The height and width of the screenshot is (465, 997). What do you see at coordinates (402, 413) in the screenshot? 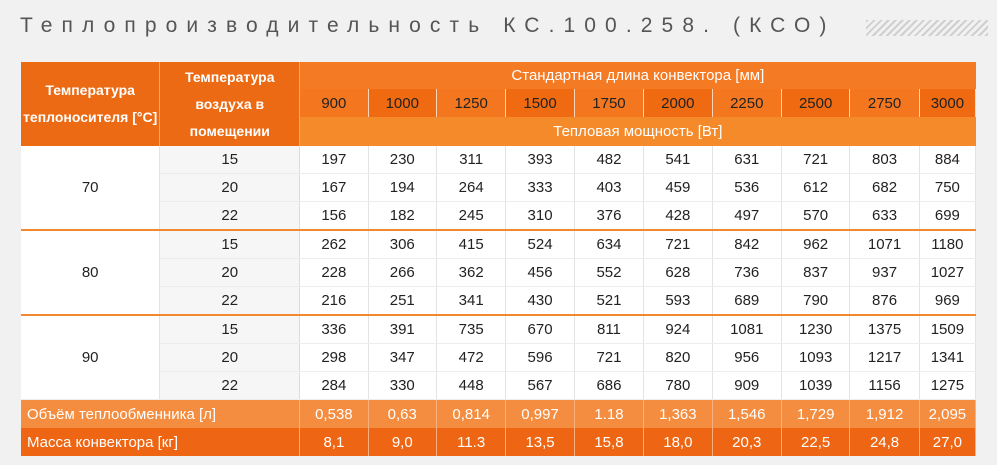
I see `volume-value-cell: 0,63` at bounding box center [402, 413].